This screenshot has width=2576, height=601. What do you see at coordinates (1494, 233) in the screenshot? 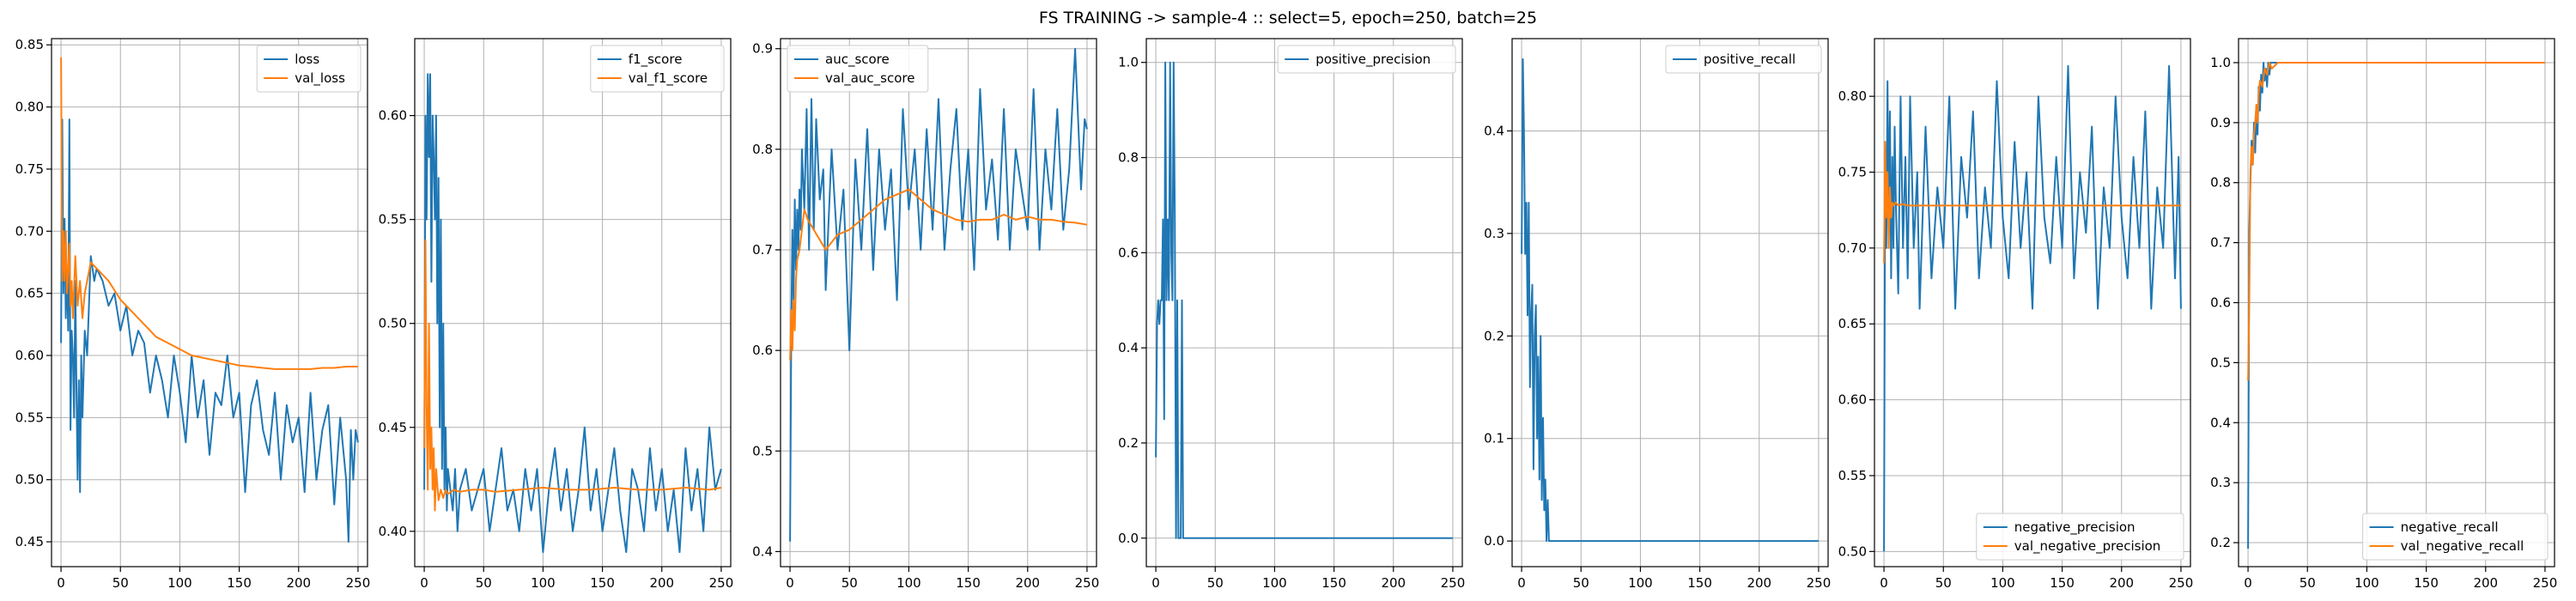
I see `y-tick-label: 0.3` at bounding box center [1494, 233].